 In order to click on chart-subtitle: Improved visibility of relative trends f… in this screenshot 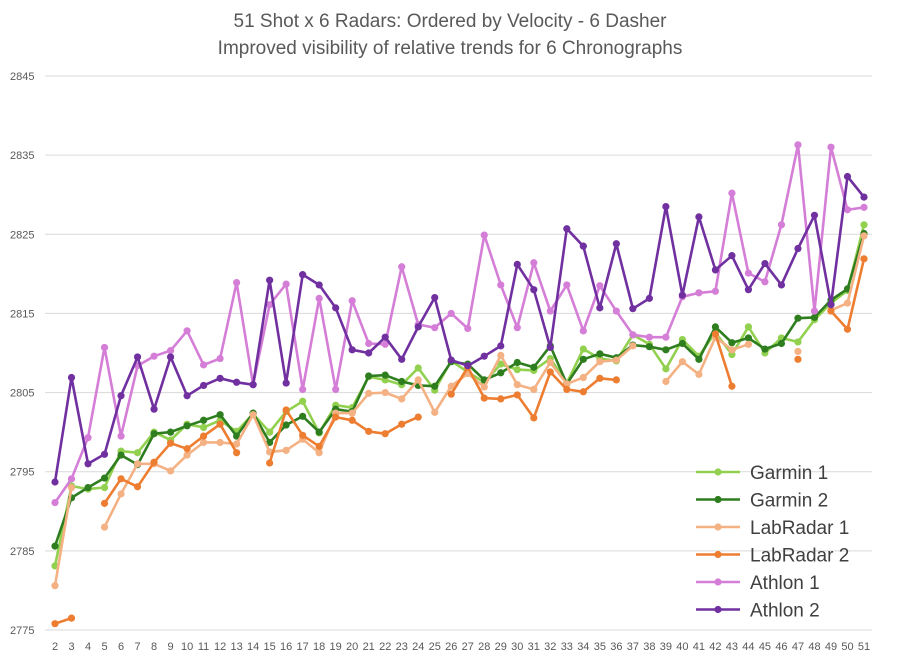, I will do `click(450, 48)`.